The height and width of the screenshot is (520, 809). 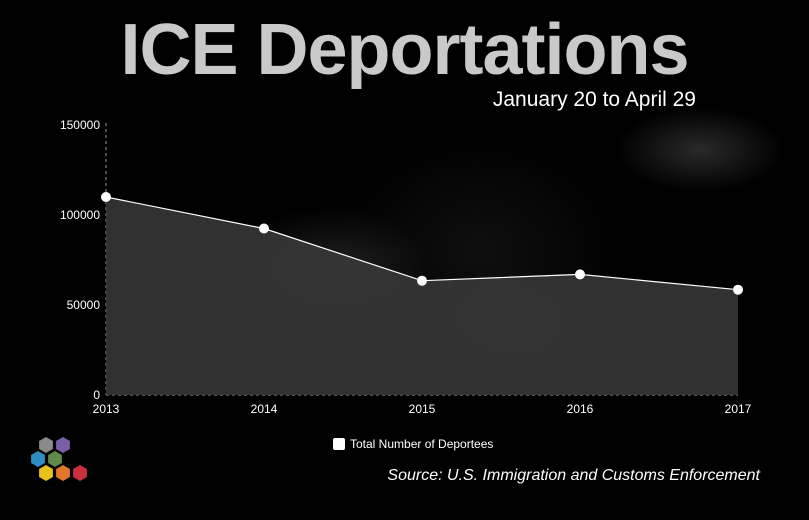 What do you see at coordinates (63, 473) in the screenshot?
I see `logo-hex-orange` at bounding box center [63, 473].